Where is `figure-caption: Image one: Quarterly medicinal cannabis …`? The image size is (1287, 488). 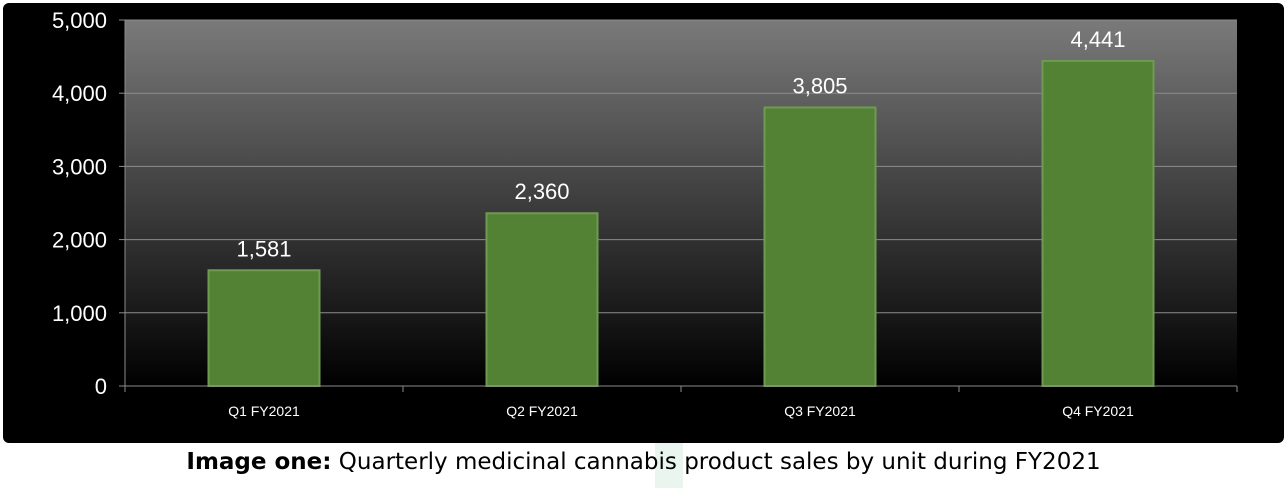 figure-caption: Image one: Quarterly medicinal cannabis … is located at coordinates (643, 462).